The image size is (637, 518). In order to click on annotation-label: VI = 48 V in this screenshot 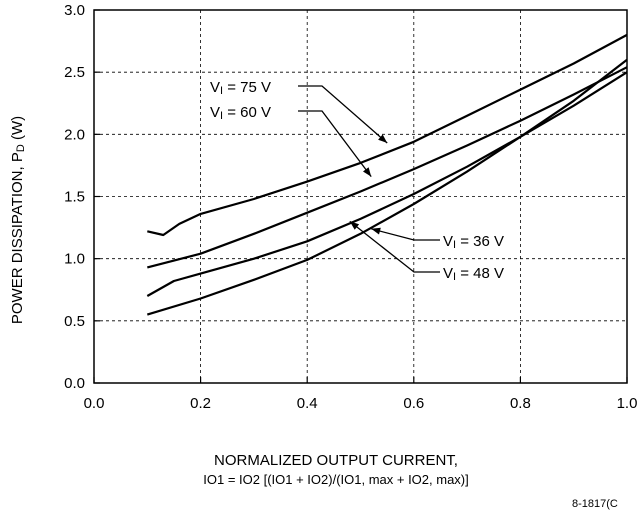, I will do `click(473, 274)`.